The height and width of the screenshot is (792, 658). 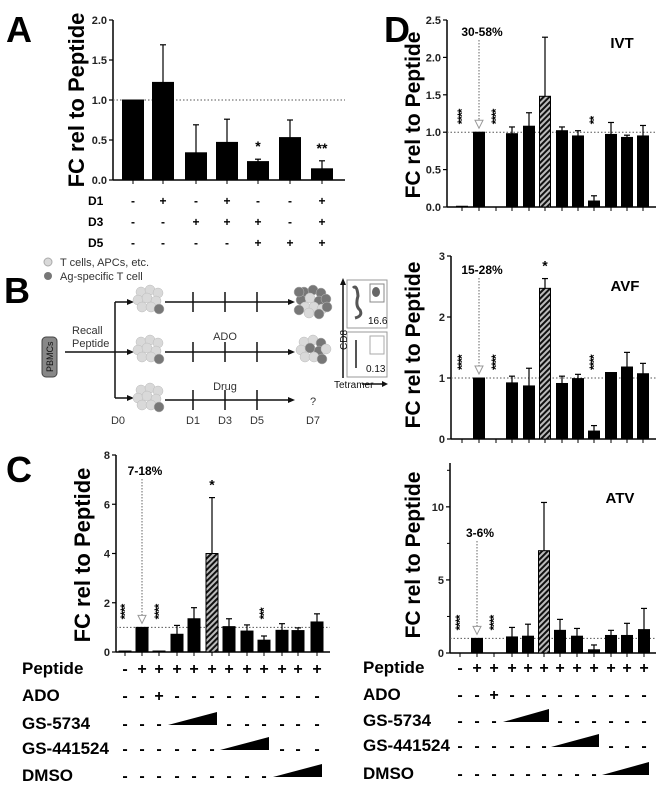 I want to click on branch-ado-label: ADO, so click(x=225, y=337).